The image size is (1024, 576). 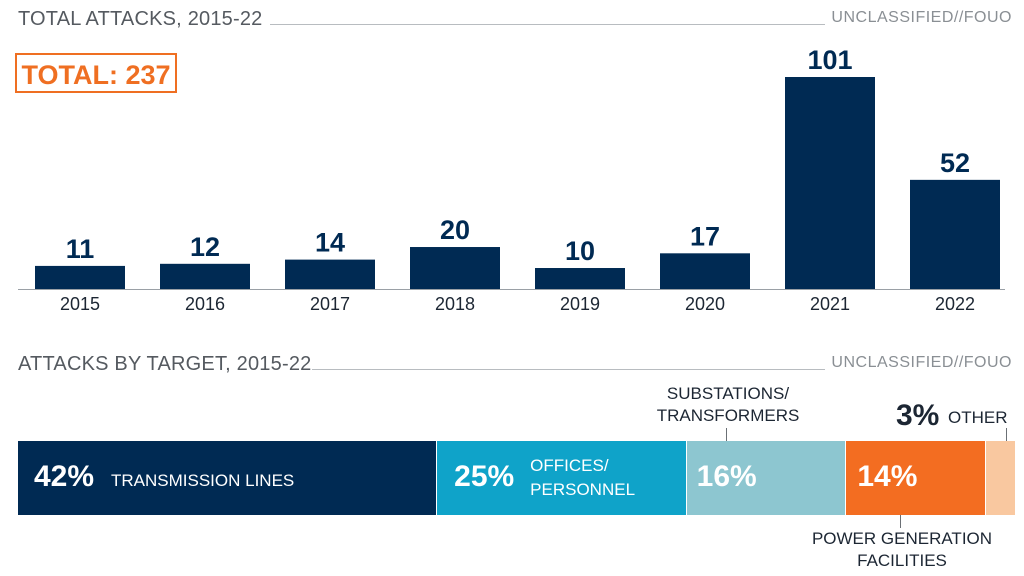 I want to click on substations-label-line1: SUBSTATIONS/, so click(x=728, y=393).